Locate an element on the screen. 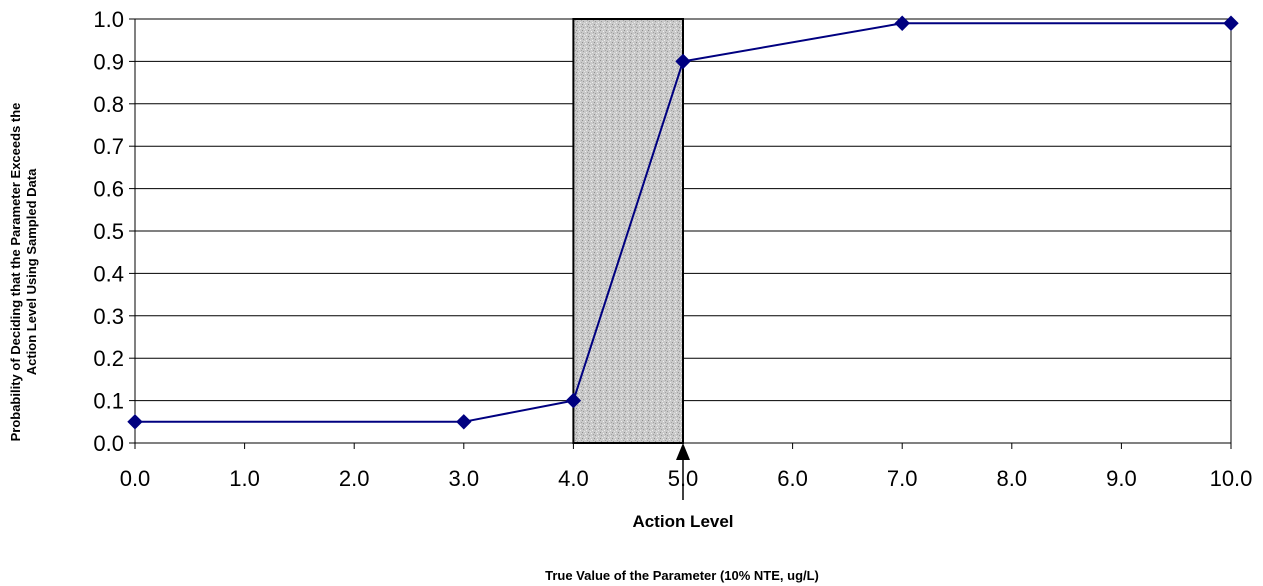  action-level-arrow-head is located at coordinates (683, 451).